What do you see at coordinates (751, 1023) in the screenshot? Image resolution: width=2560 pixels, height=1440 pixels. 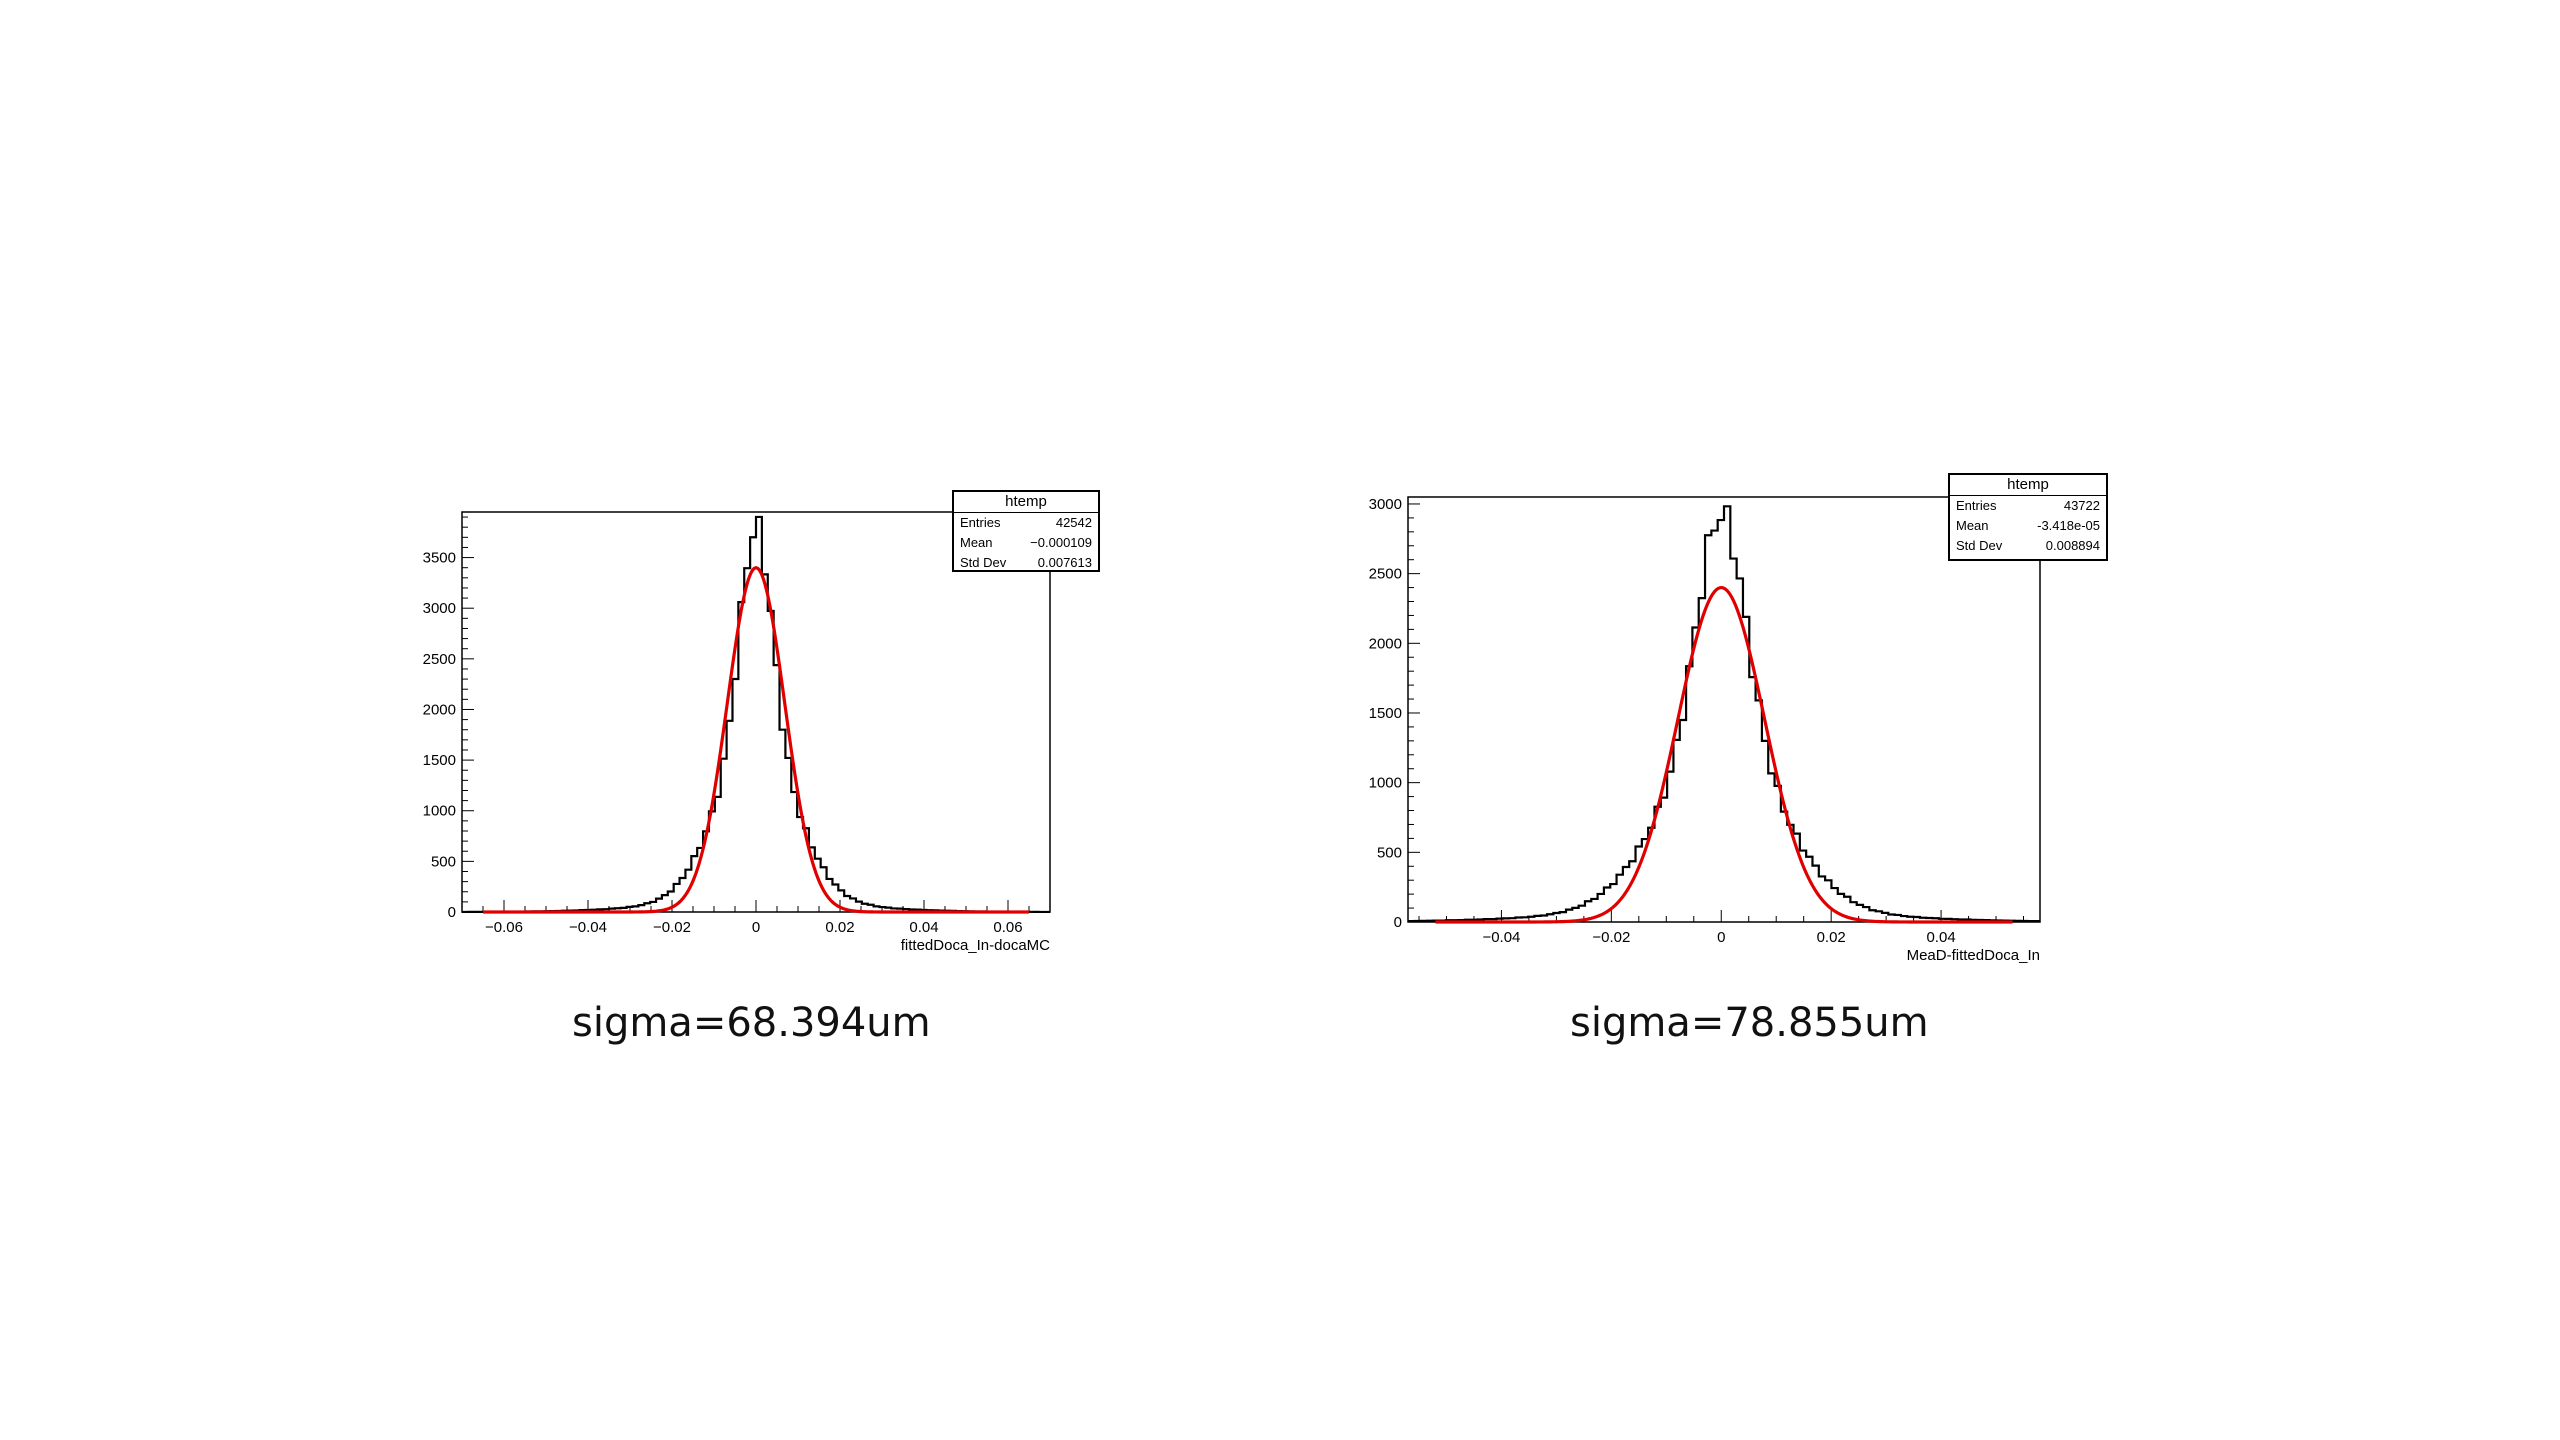 I see `sigma-caption-left: sigma=68.394um` at bounding box center [751, 1023].